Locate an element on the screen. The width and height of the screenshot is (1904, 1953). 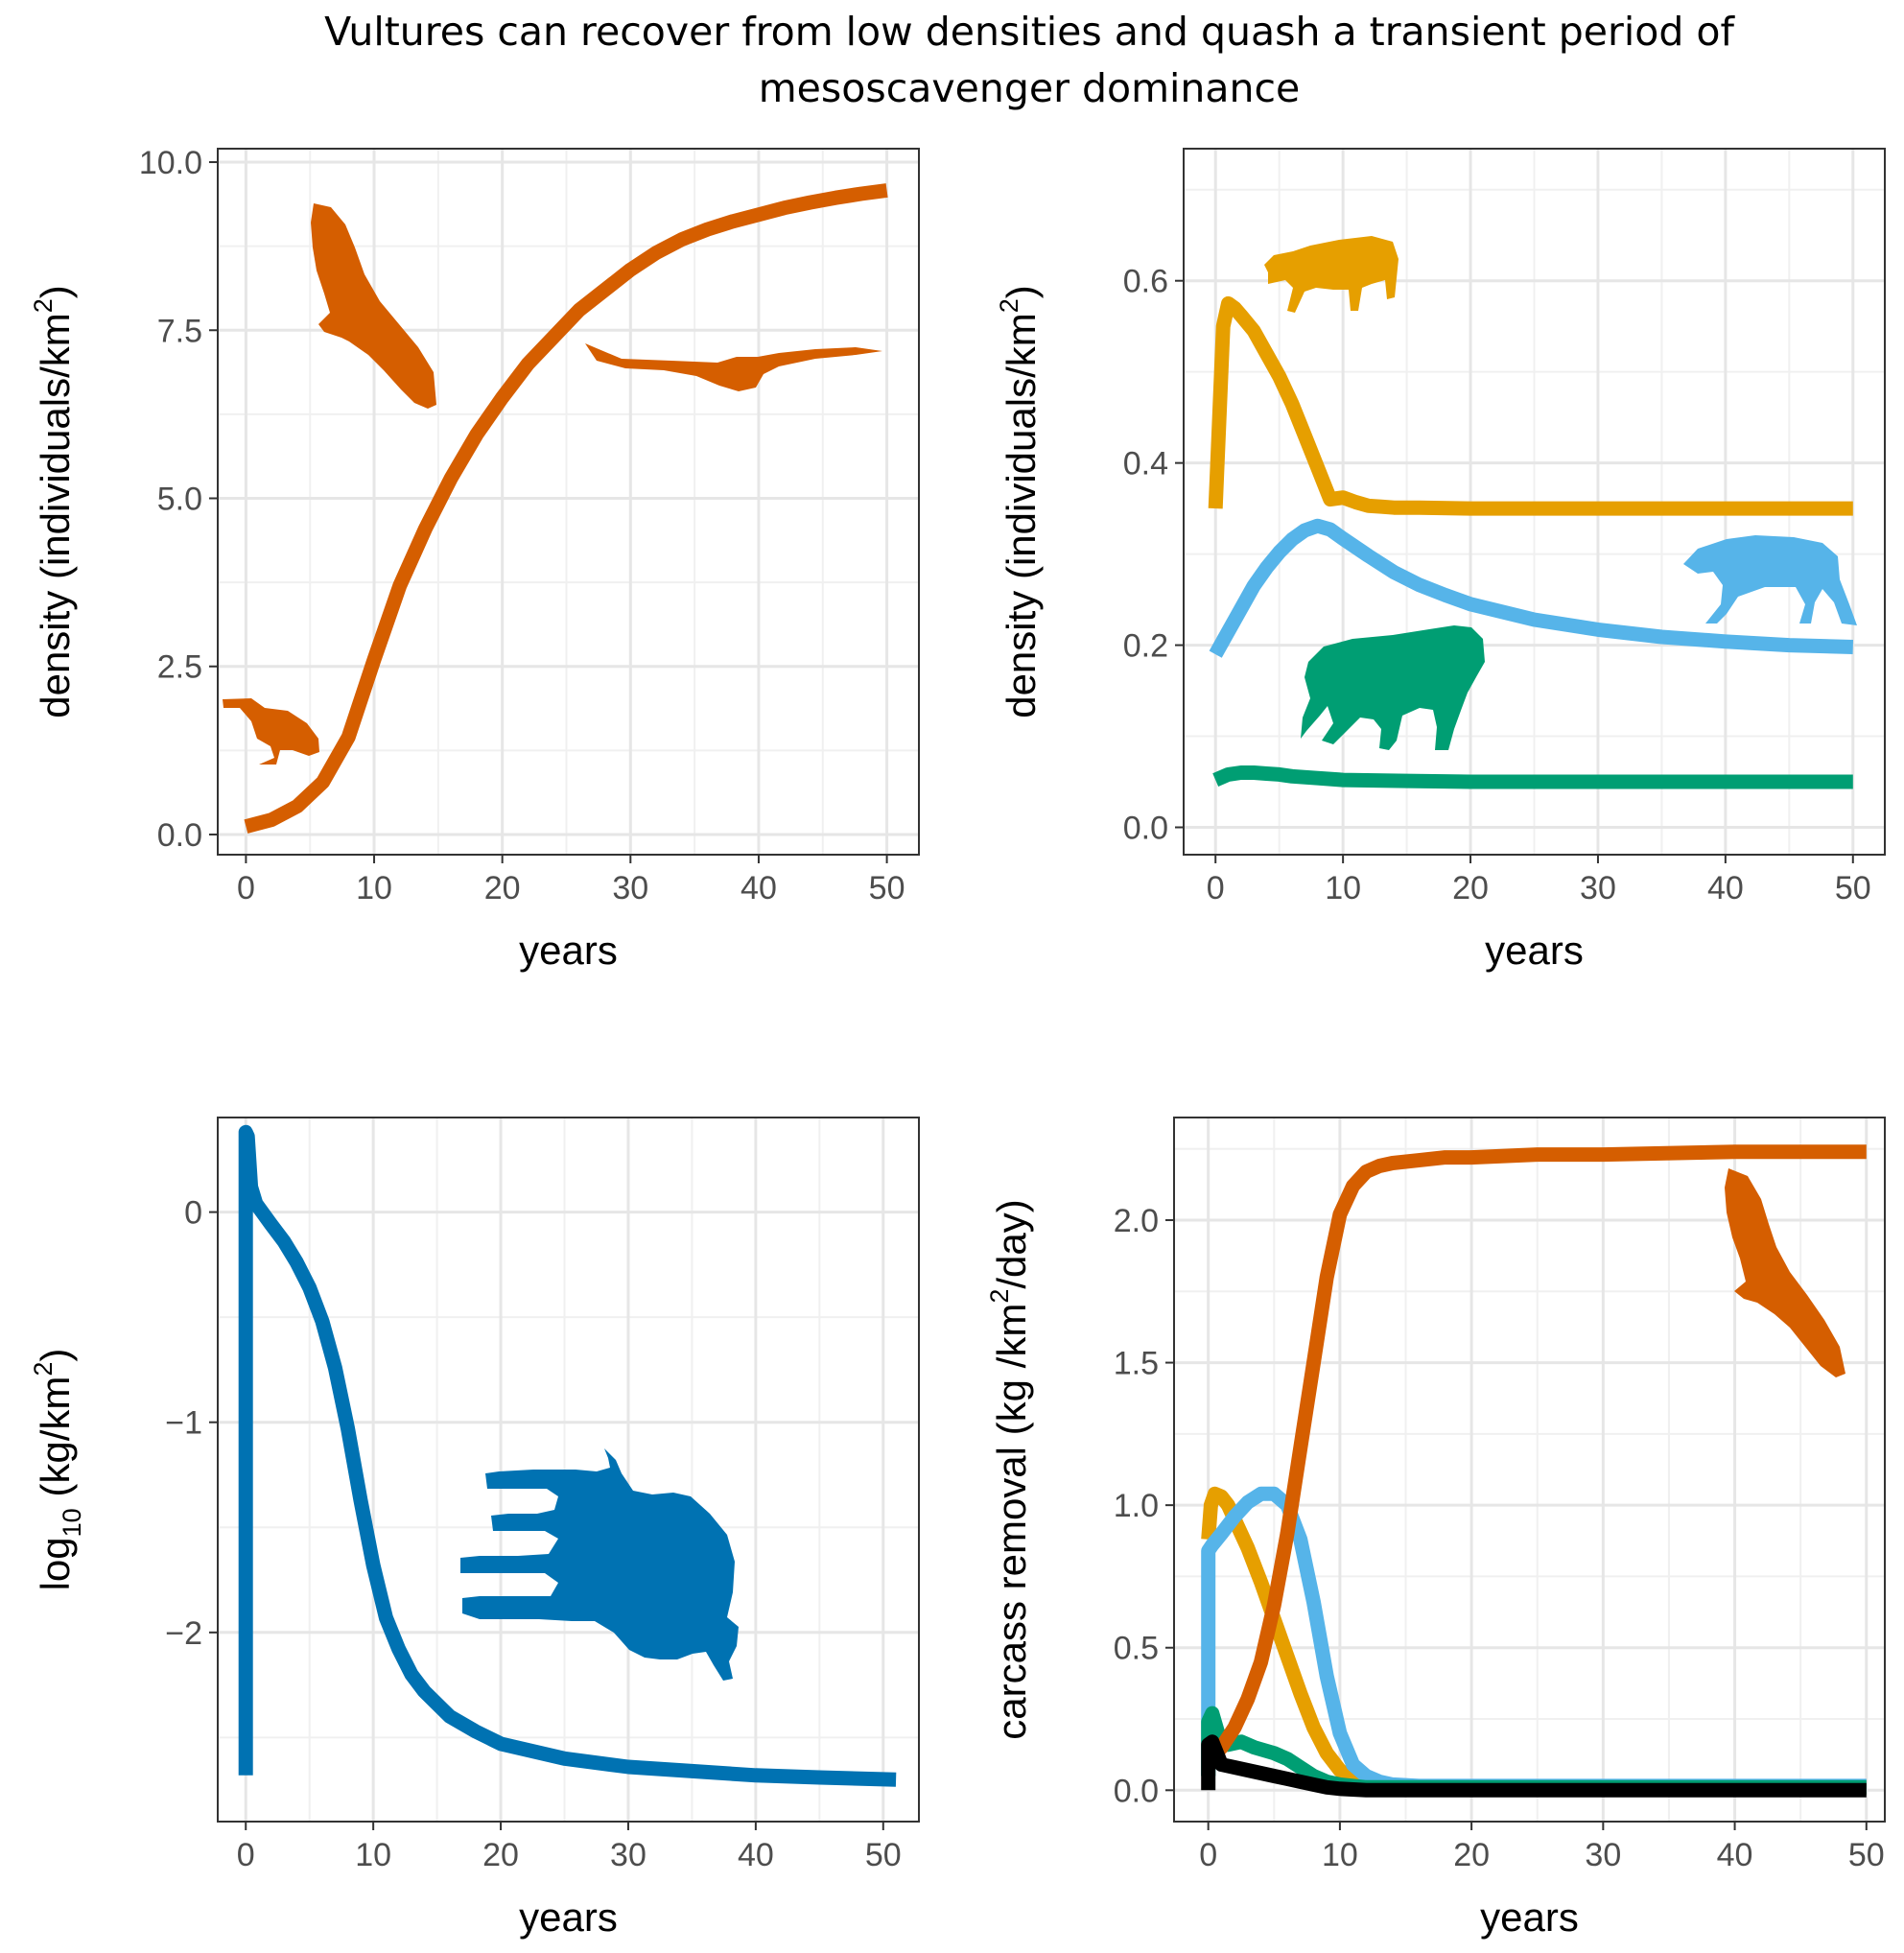
perched-vulture-icon is located at coordinates (271, 732).